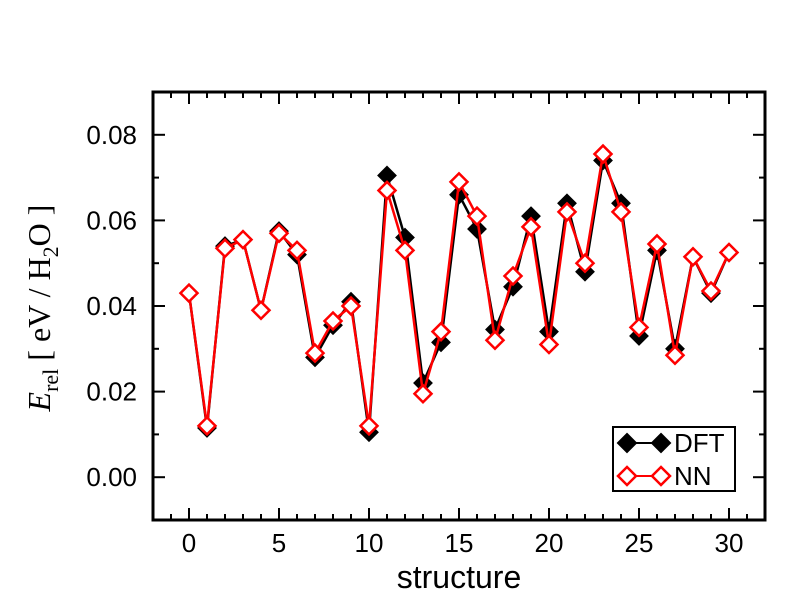 This screenshot has width=792, height=612. I want to click on x-tick-label: 10, so click(369, 543).